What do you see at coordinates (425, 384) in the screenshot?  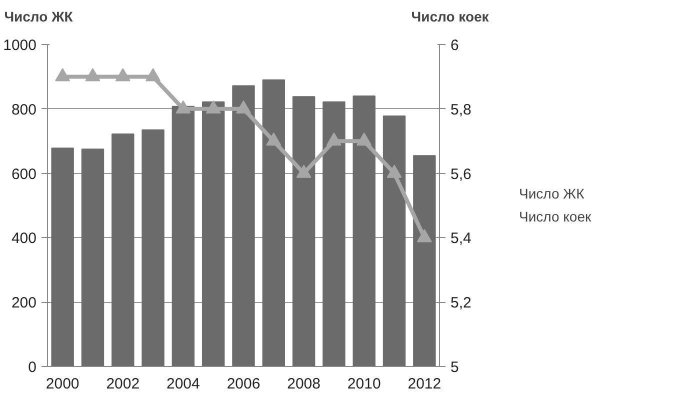 I see `x-tick-label: 2012` at bounding box center [425, 384].